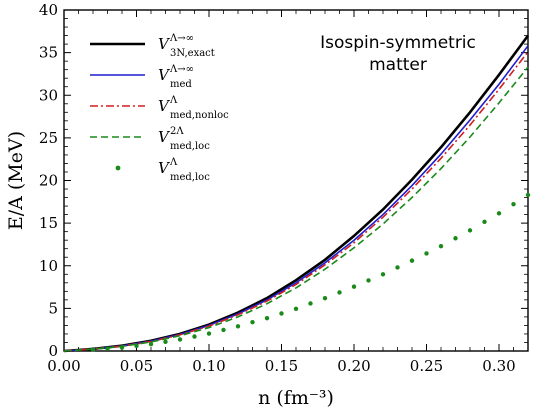  What do you see at coordinates (181, 38) in the screenshot?
I see `legend-sup-1: Λ→∞` at bounding box center [181, 38].